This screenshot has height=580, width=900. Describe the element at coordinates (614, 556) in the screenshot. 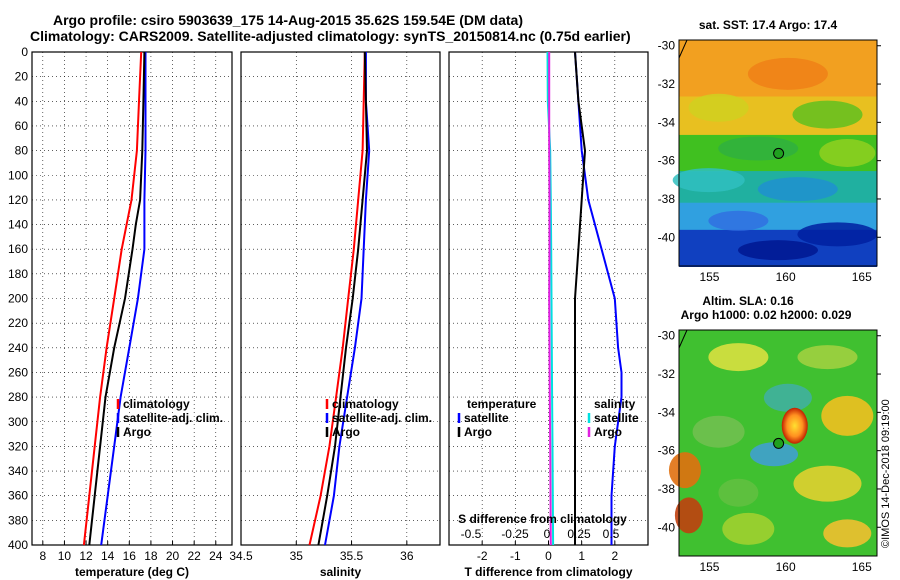

I see `x-tick-label: 2` at that location.